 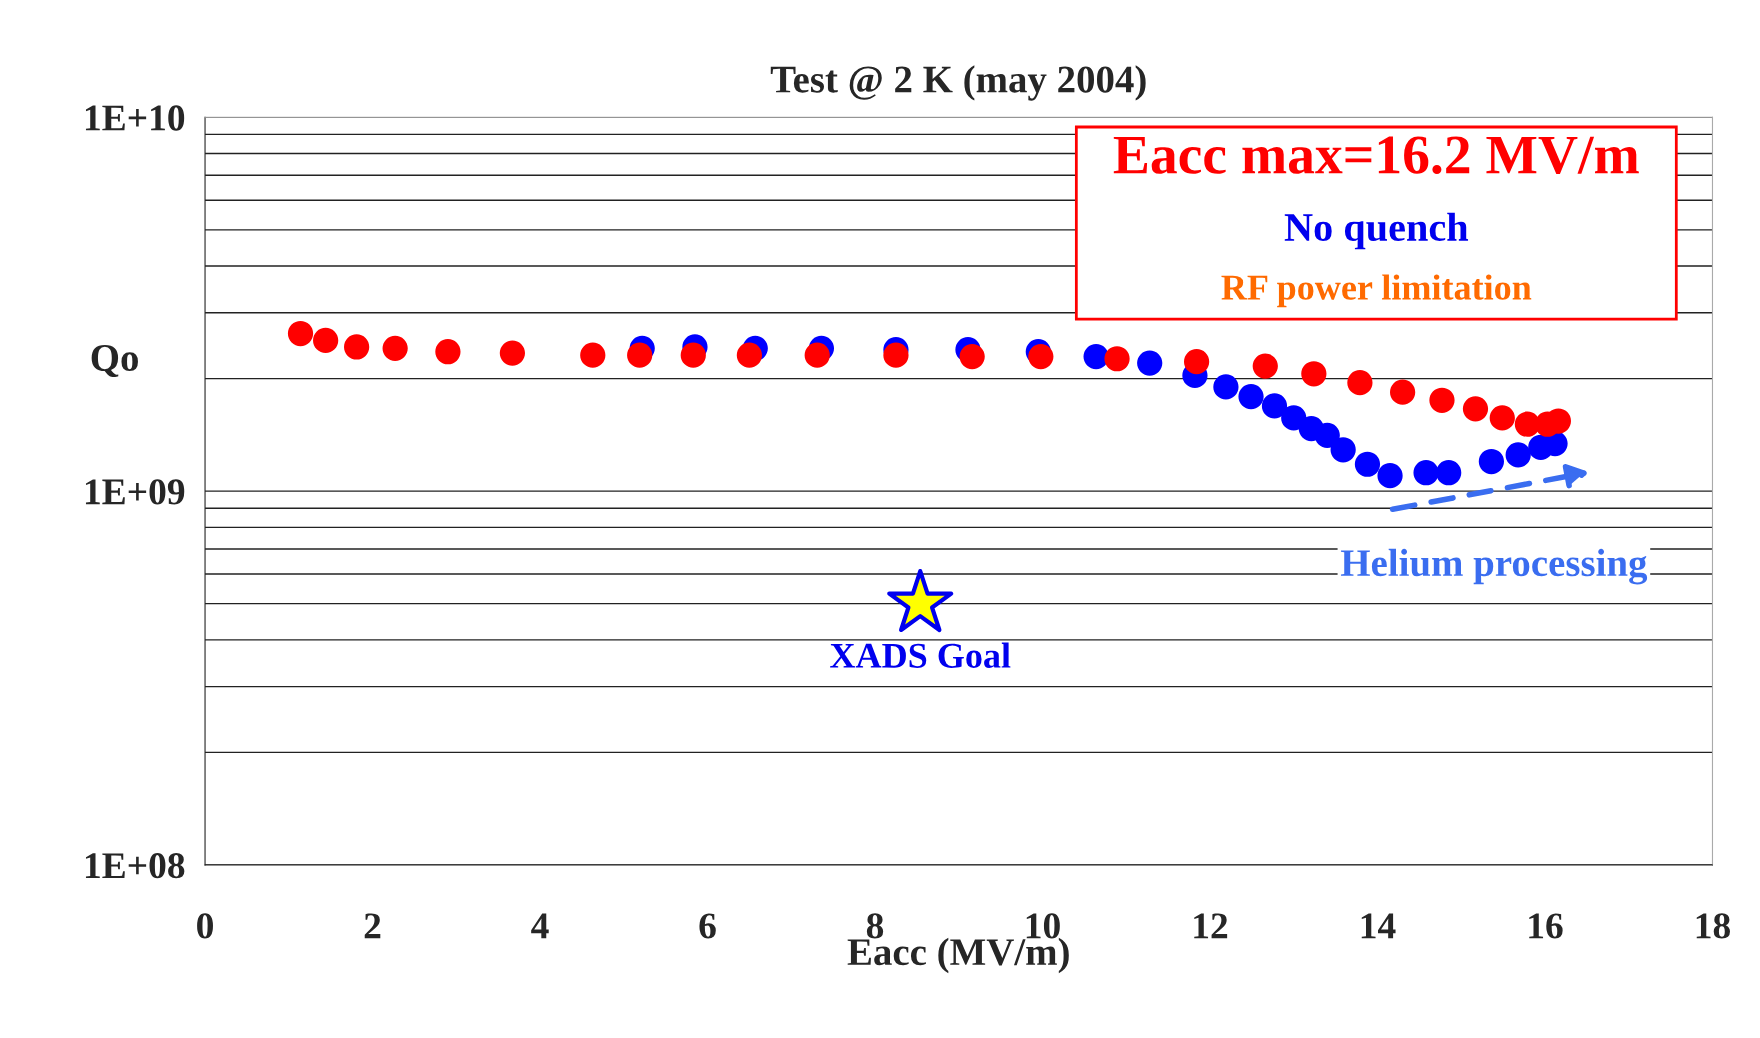 What do you see at coordinates (135, 118) in the screenshot?
I see `y-tick-label: 1E+10` at bounding box center [135, 118].